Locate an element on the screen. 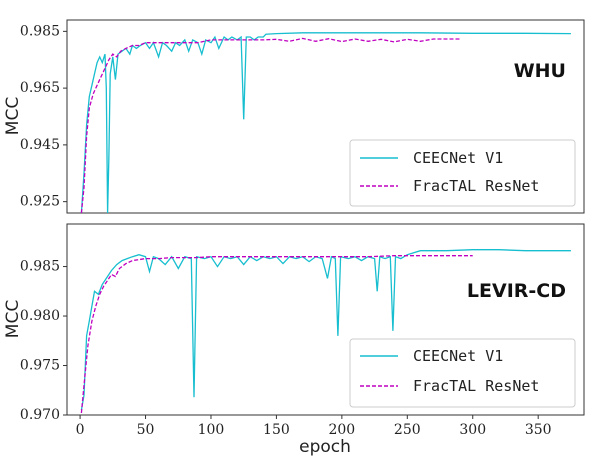 The width and height of the screenshot is (598, 458). x-tick: 100 is located at coordinates (211, 426).